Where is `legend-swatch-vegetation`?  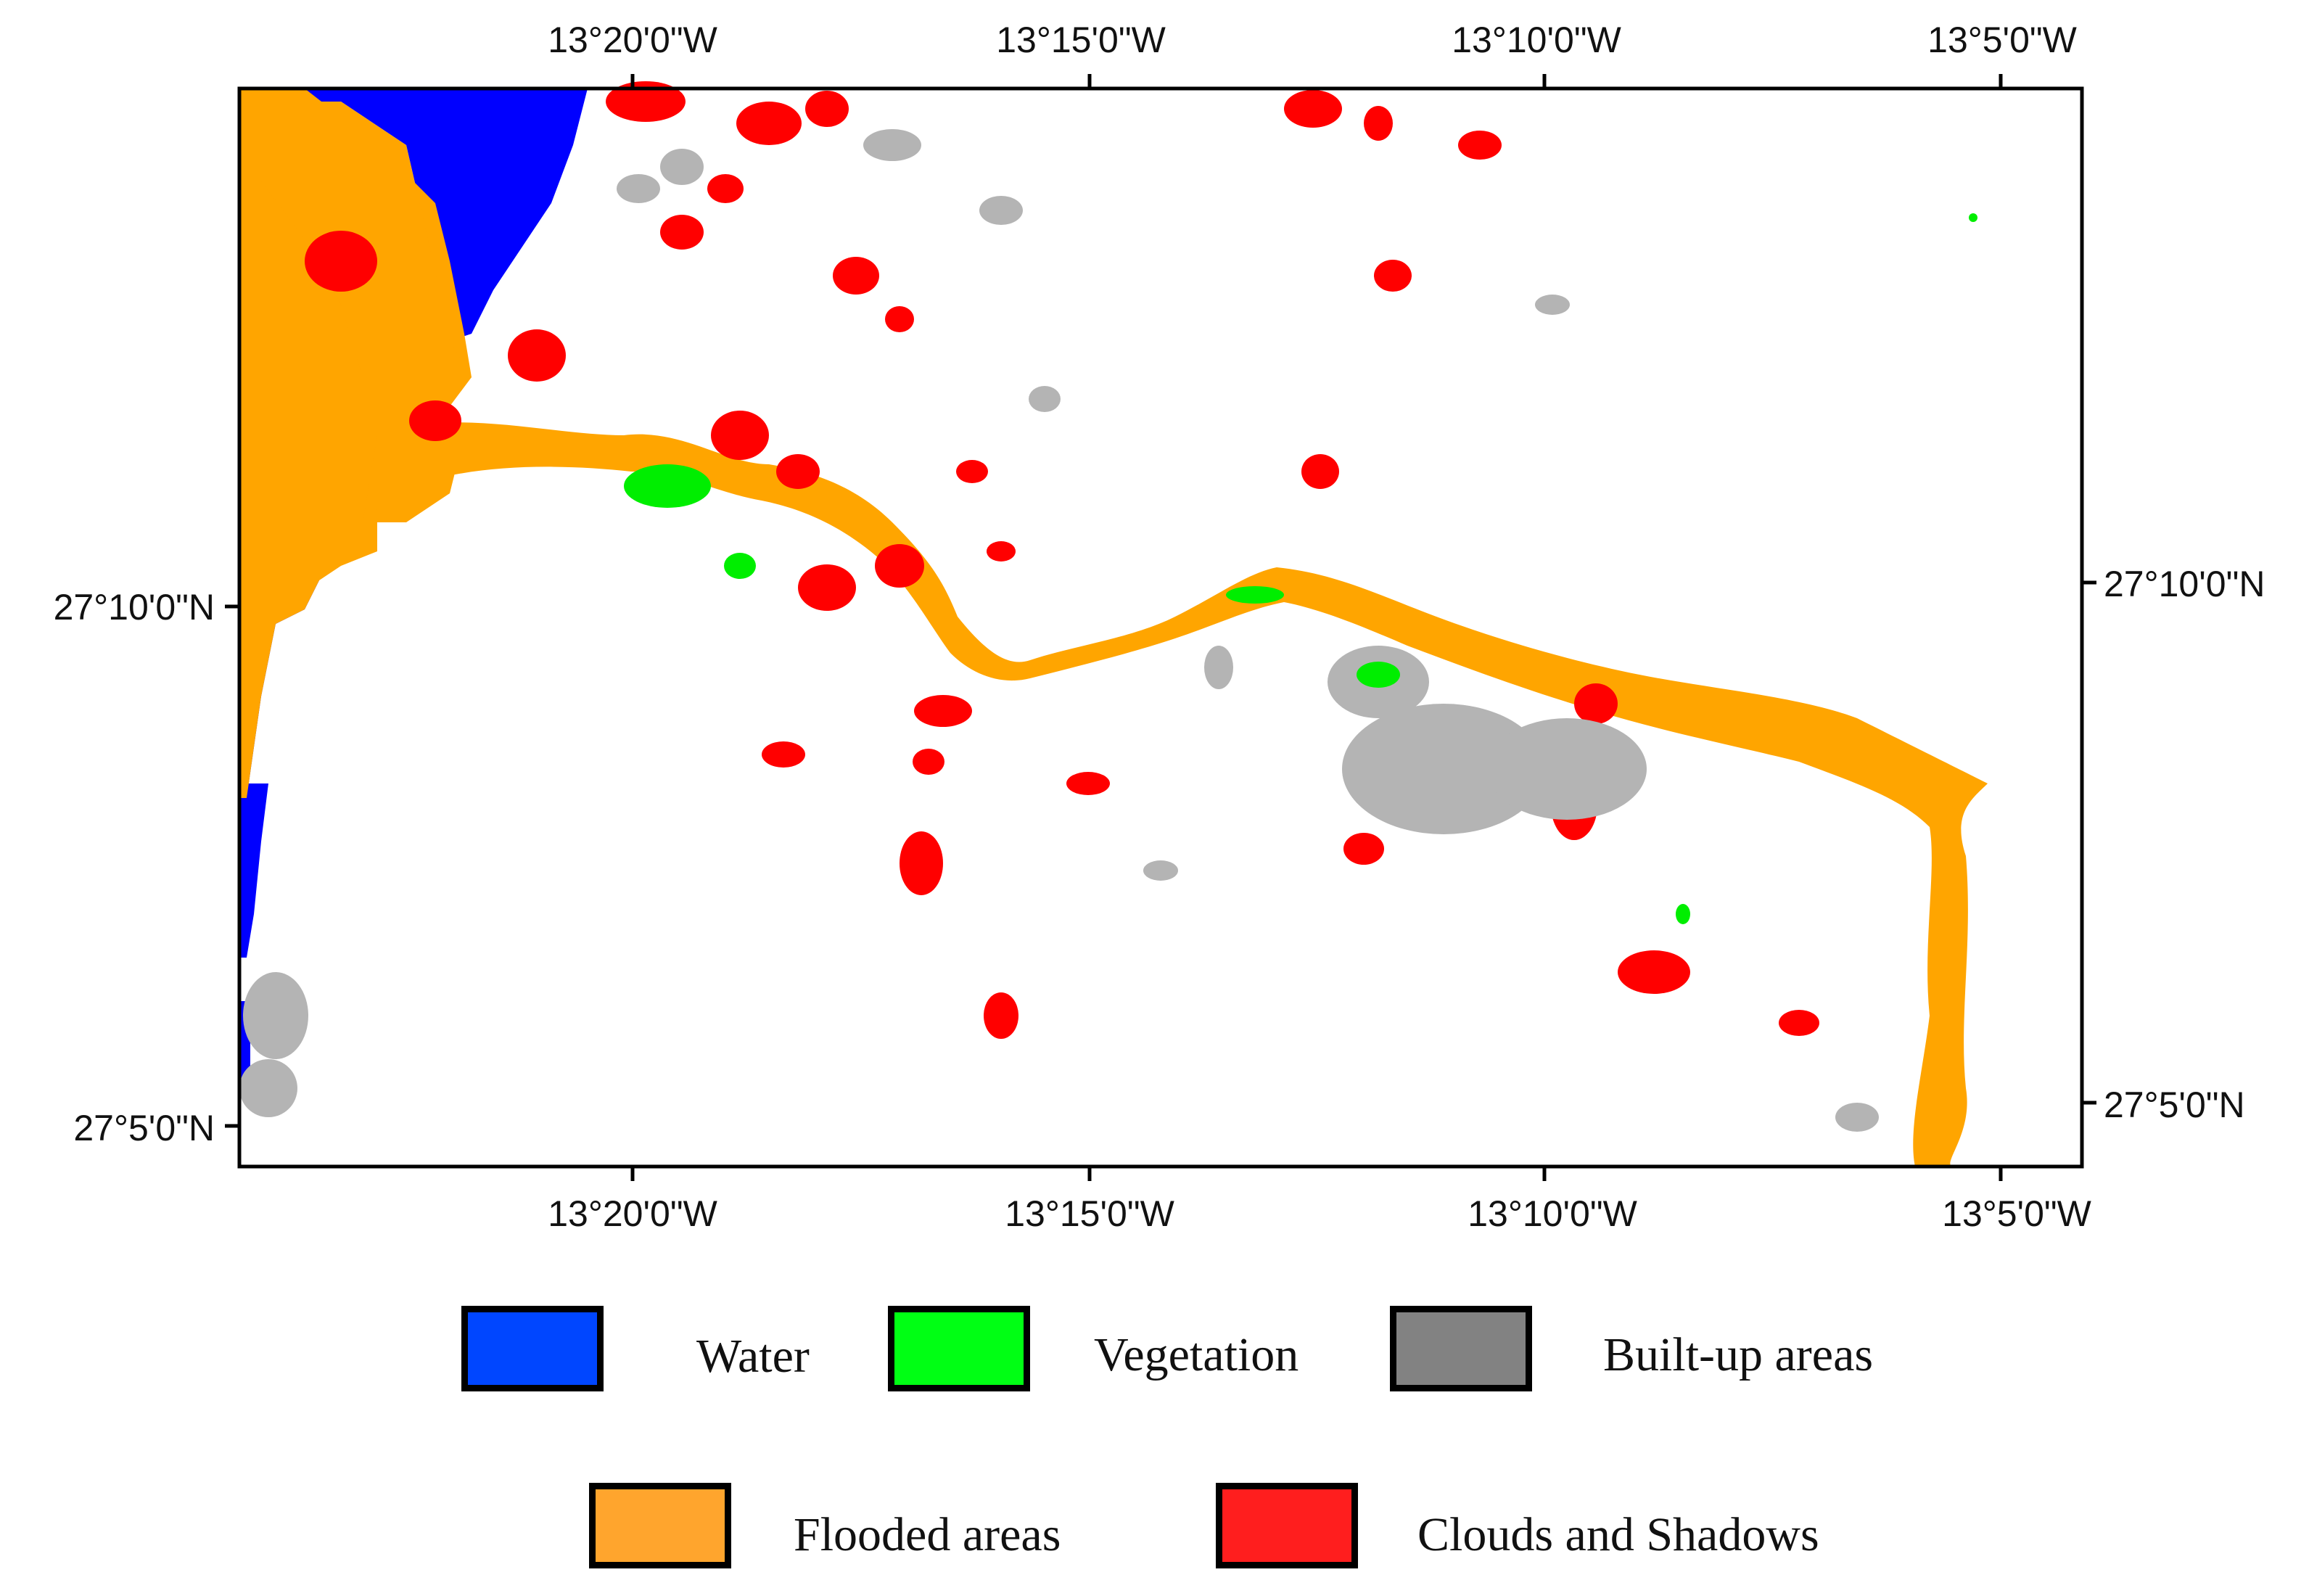
legend-swatch-vegetation is located at coordinates (959, 1348).